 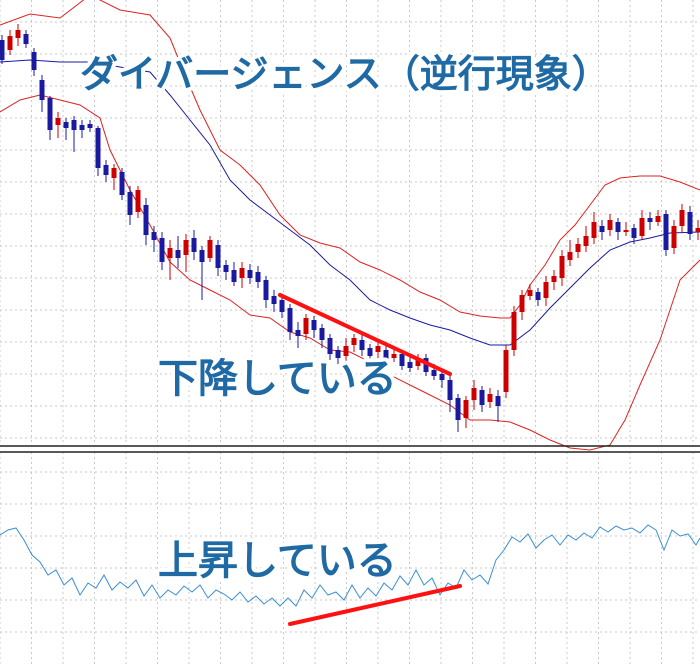 What do you see at coordinates (375, 605) in the screenshot?
I see `oscillator-trend-line` at bounding box center [375, 605].